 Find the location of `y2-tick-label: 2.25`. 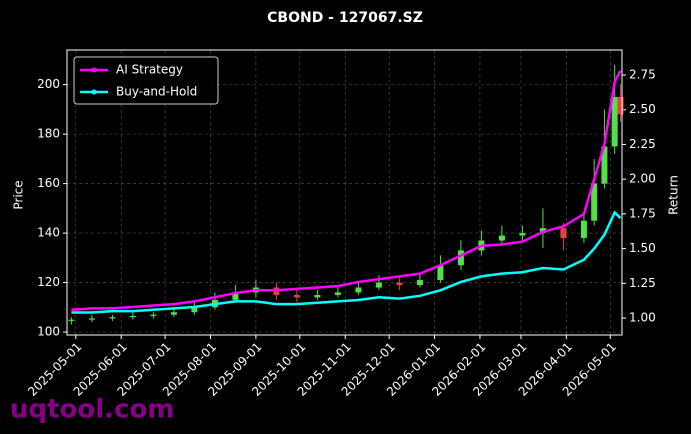

y2-tick-label: 2.25 is located at coordinates (642, 144).